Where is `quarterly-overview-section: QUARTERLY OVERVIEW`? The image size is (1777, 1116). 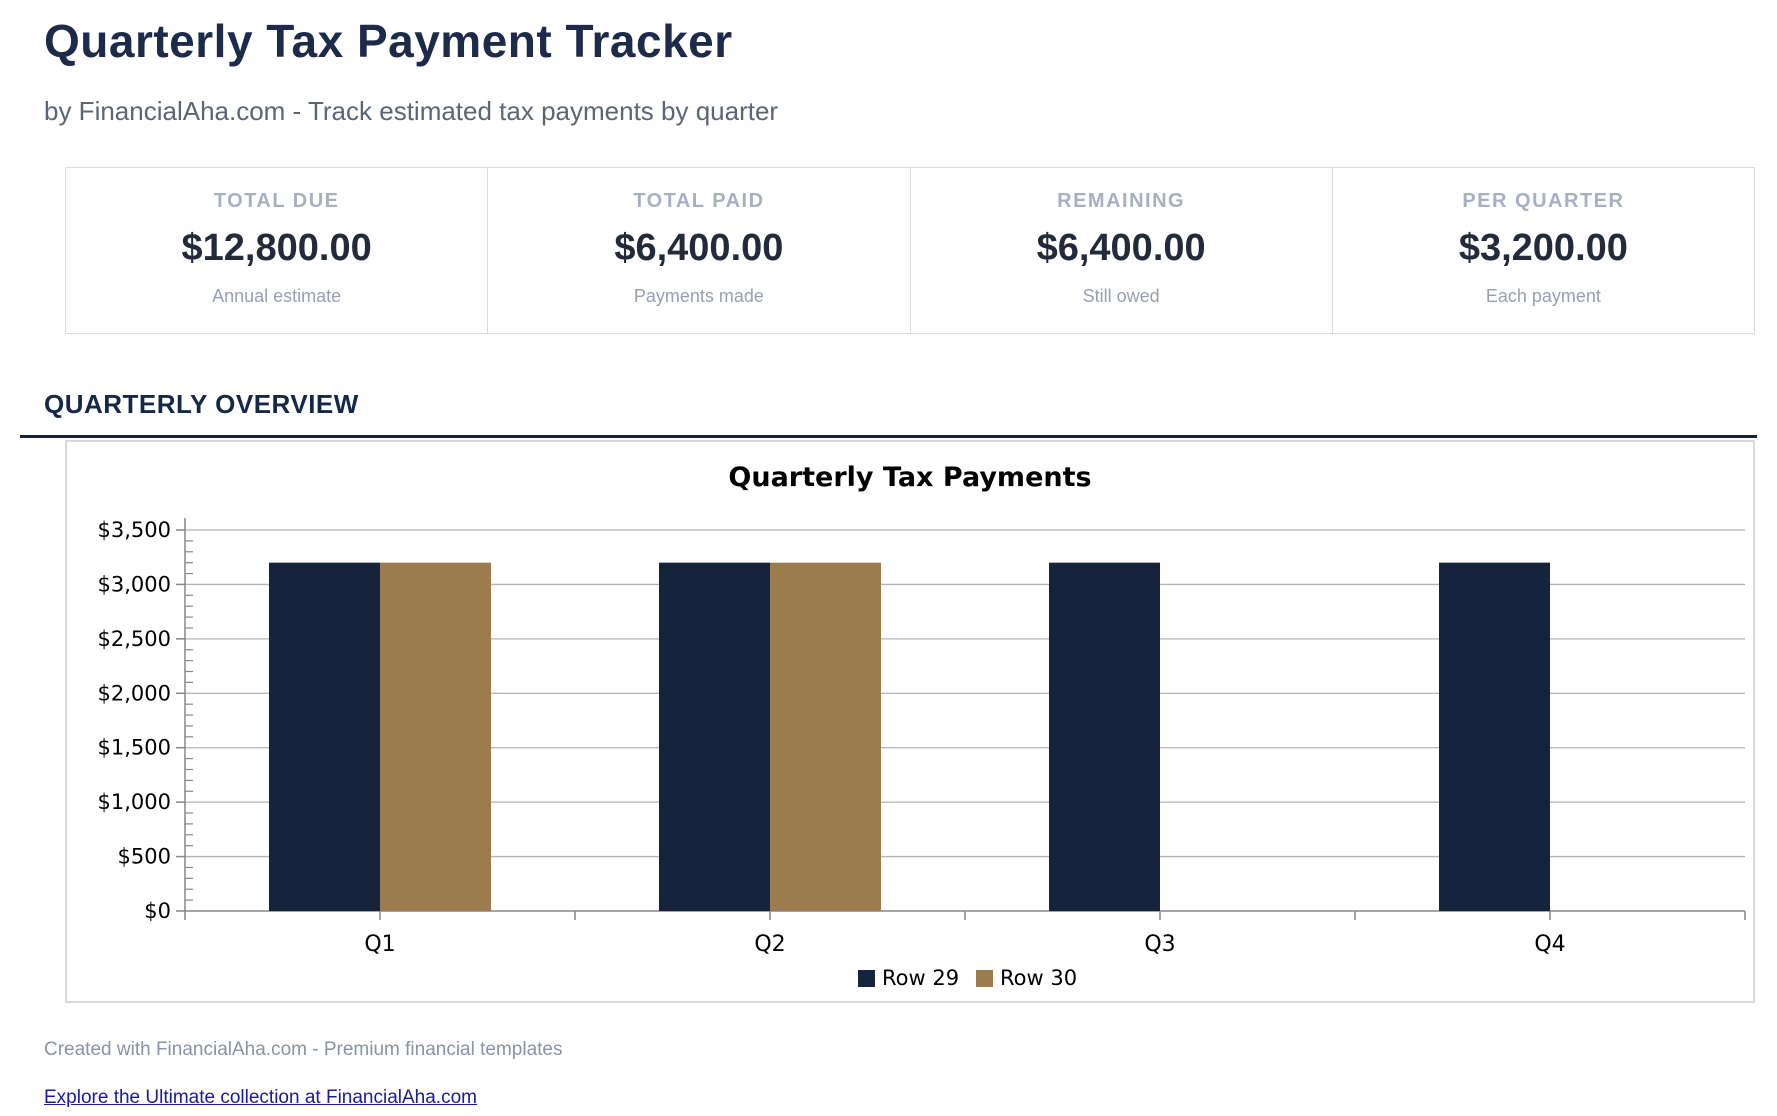 quarterly-overview-section: QUARTERLY OVERVIEW is located at coordinates (888, 413).